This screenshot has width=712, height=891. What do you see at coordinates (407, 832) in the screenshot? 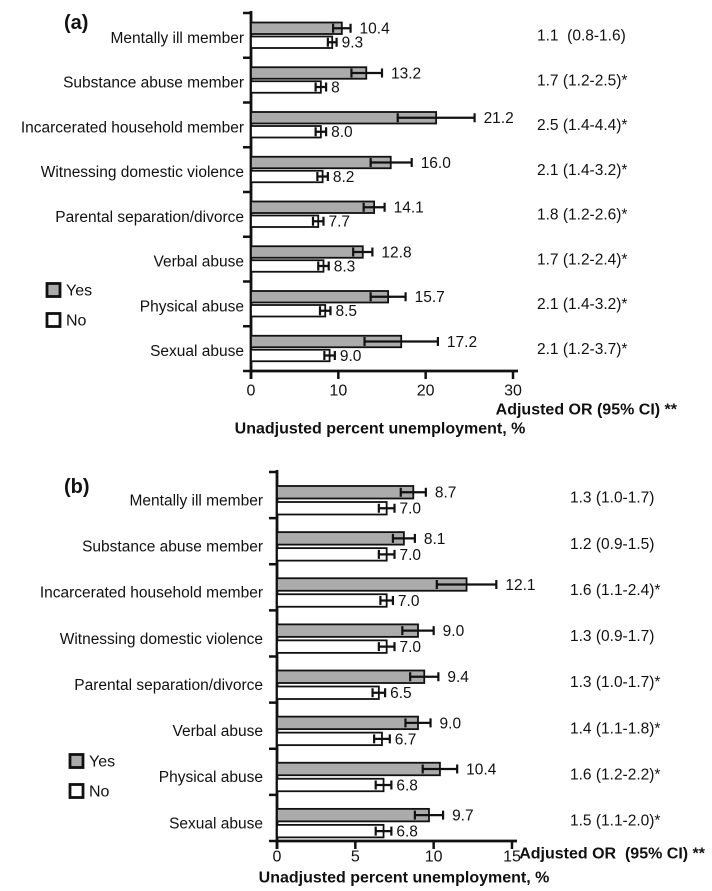
I see `value-label-no: 6.8` at bounding box center [407, 832].